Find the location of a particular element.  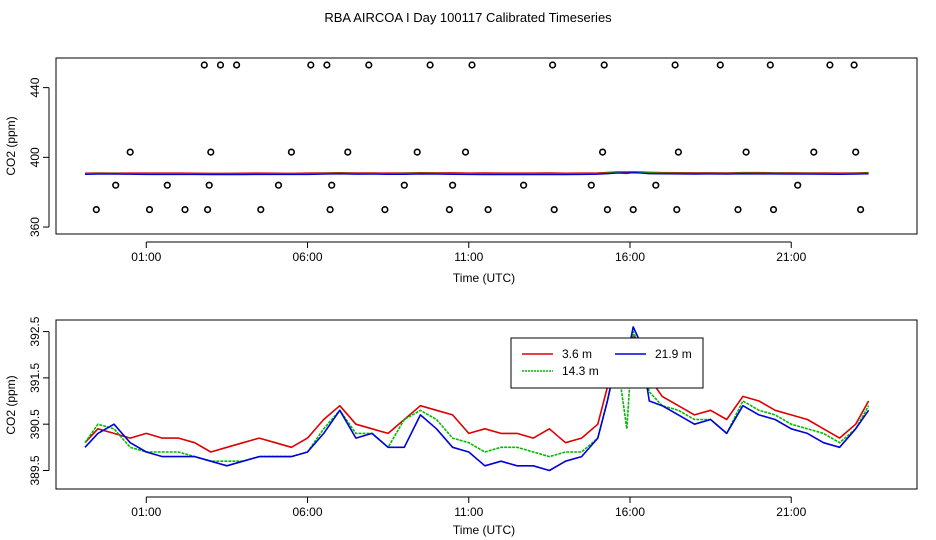

bottom-x-tick-label: 11:00 is located at coordinates (468, 512).